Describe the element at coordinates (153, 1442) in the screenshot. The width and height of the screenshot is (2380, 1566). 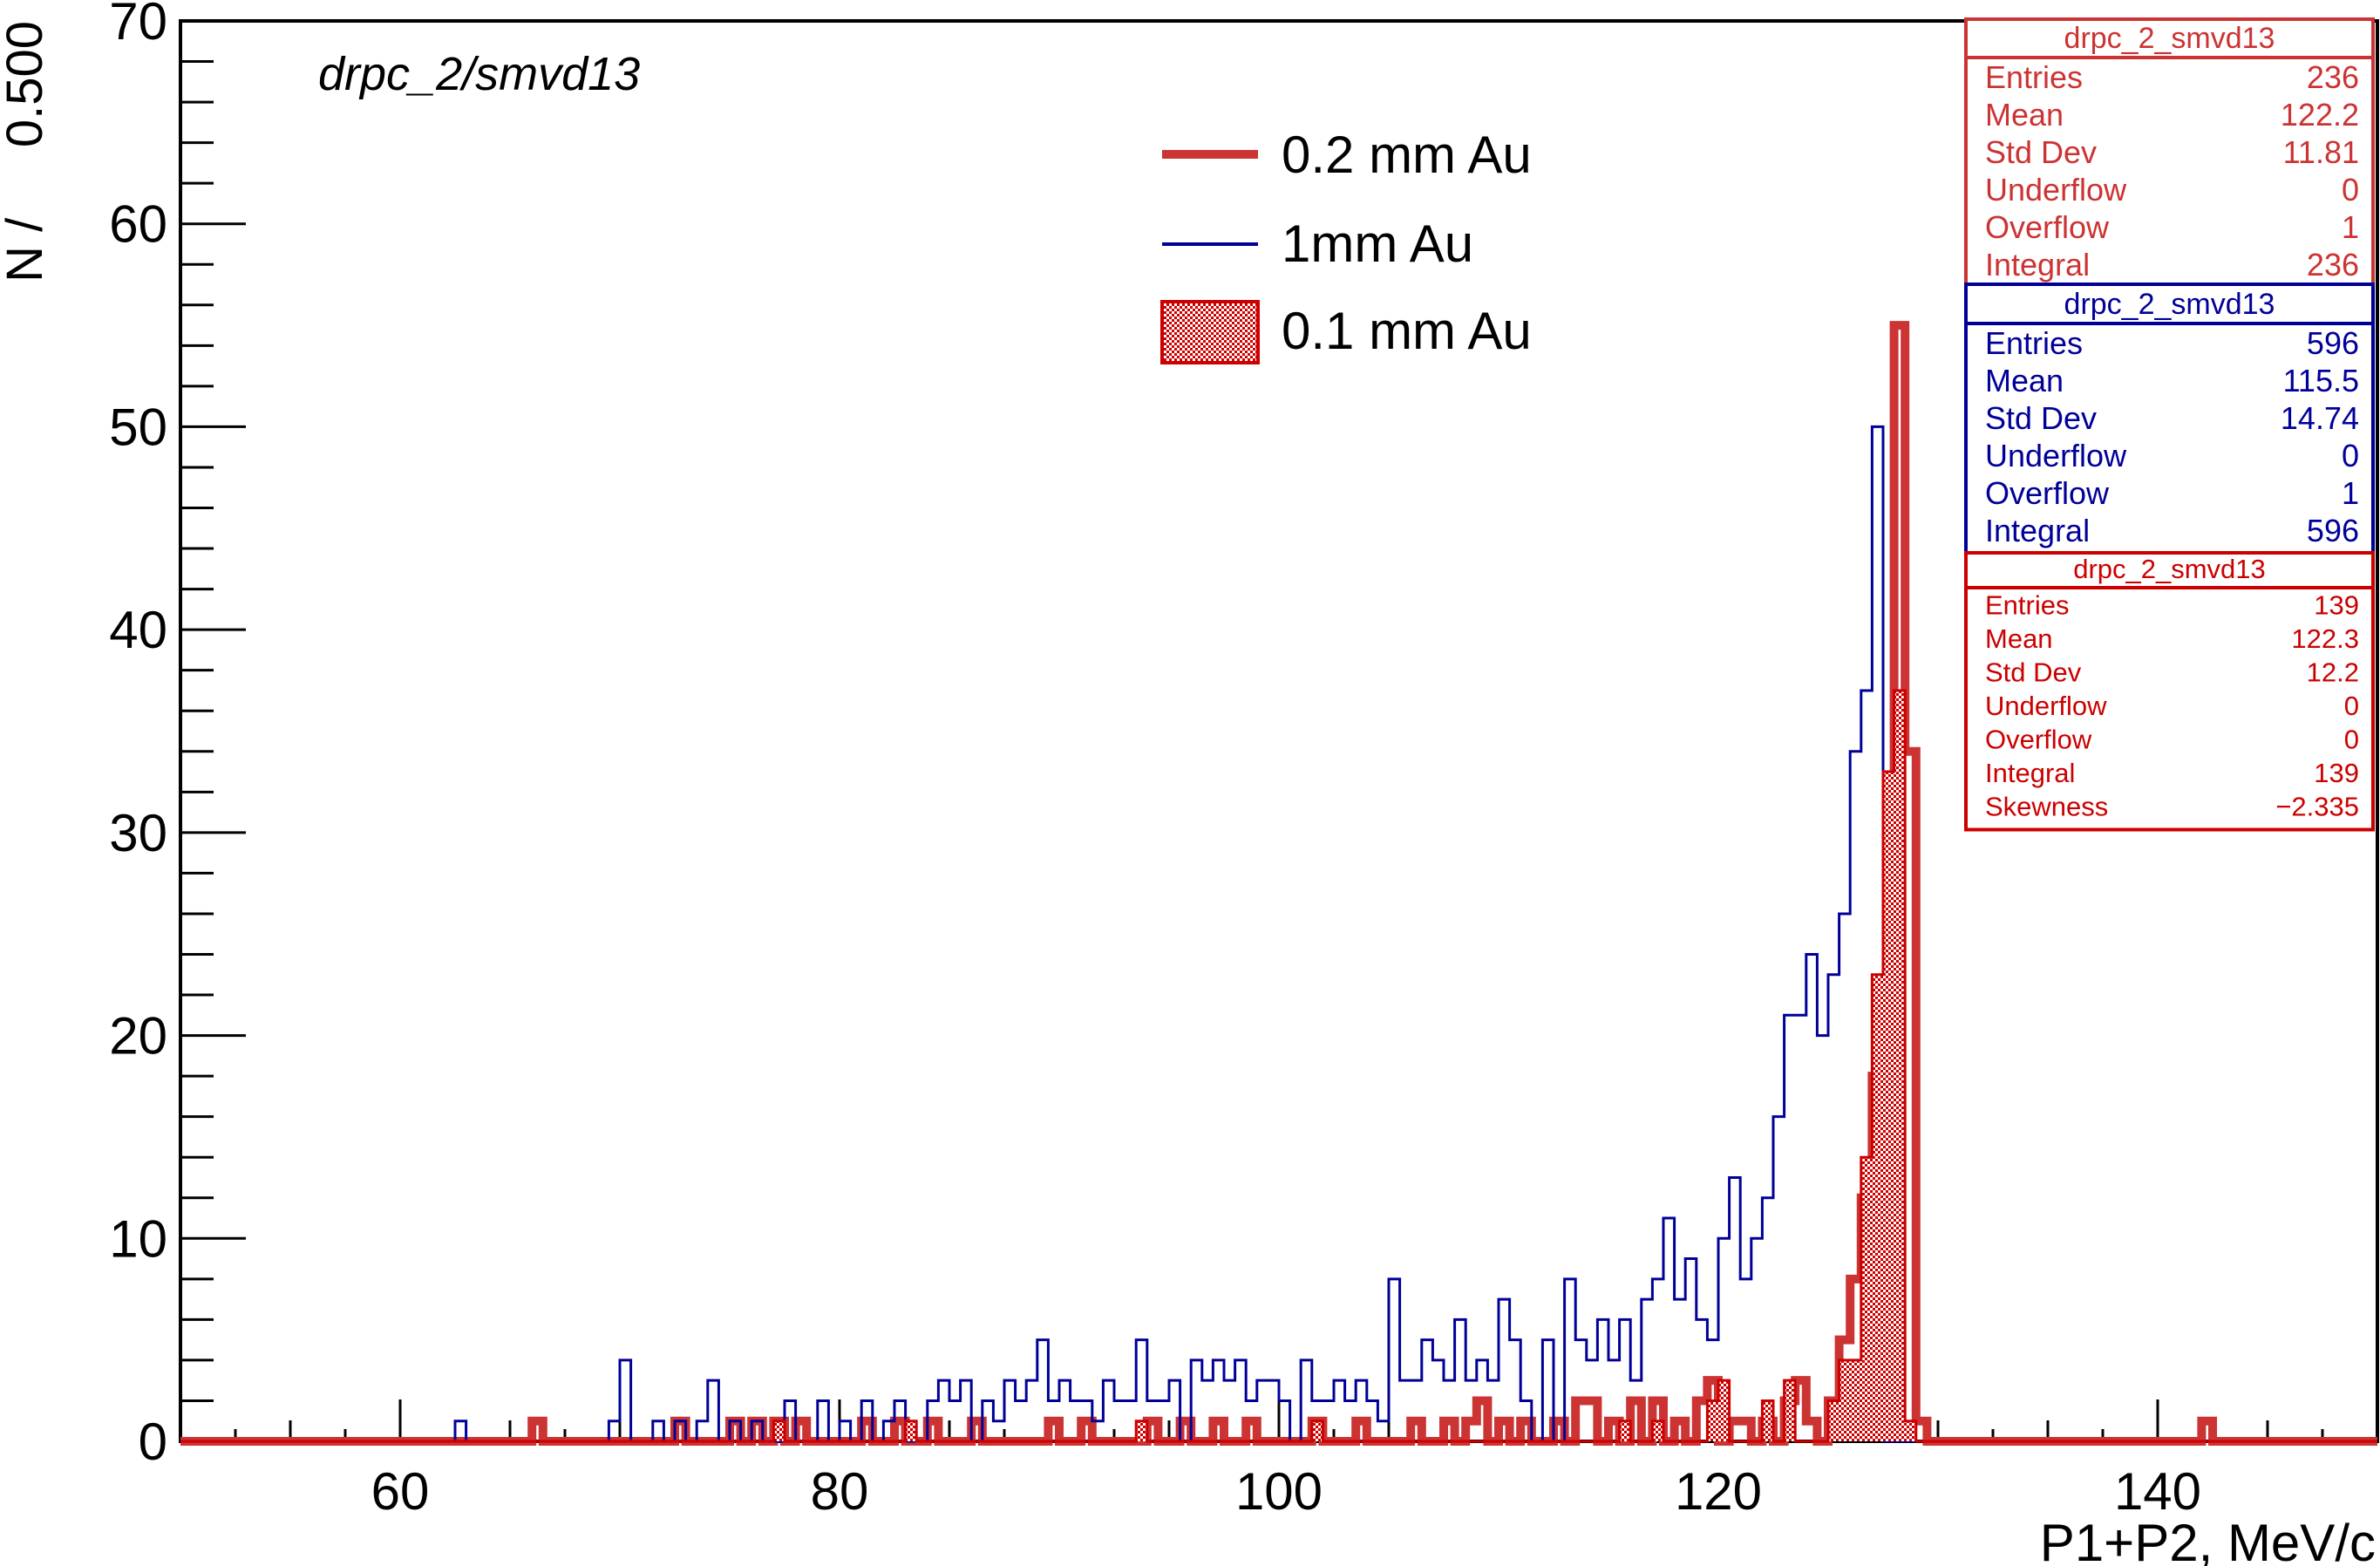
I see `y-tick-label: 0` at that location.